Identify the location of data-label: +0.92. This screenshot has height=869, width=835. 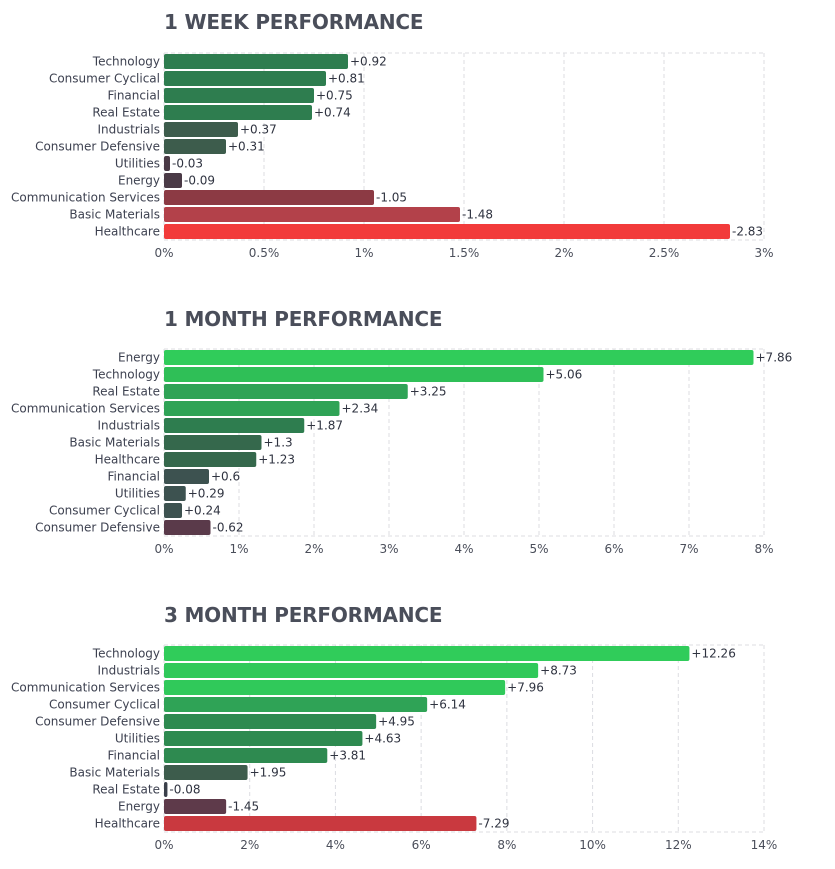
(368, 62).